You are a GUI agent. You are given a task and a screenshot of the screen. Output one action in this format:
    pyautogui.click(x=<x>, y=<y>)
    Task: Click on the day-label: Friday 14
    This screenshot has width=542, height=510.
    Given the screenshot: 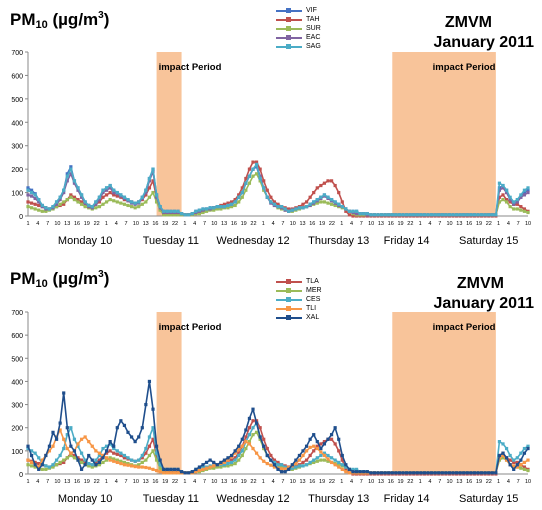 What is the action you would take?
    pyautogui.click(x=407, y=241)
    